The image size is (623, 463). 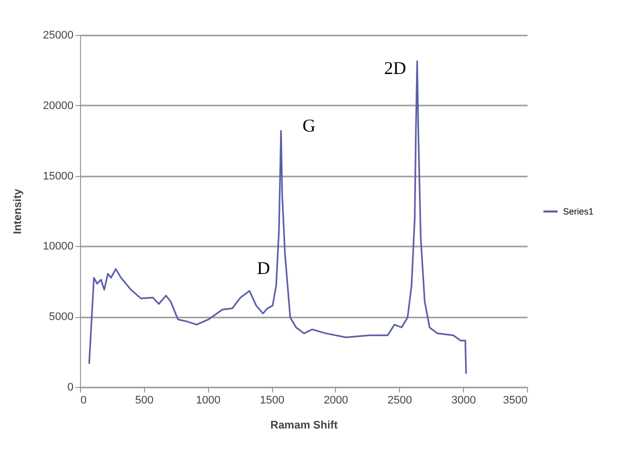 I want to click on x-tick-label: 3500, so click(x=515, y=400).